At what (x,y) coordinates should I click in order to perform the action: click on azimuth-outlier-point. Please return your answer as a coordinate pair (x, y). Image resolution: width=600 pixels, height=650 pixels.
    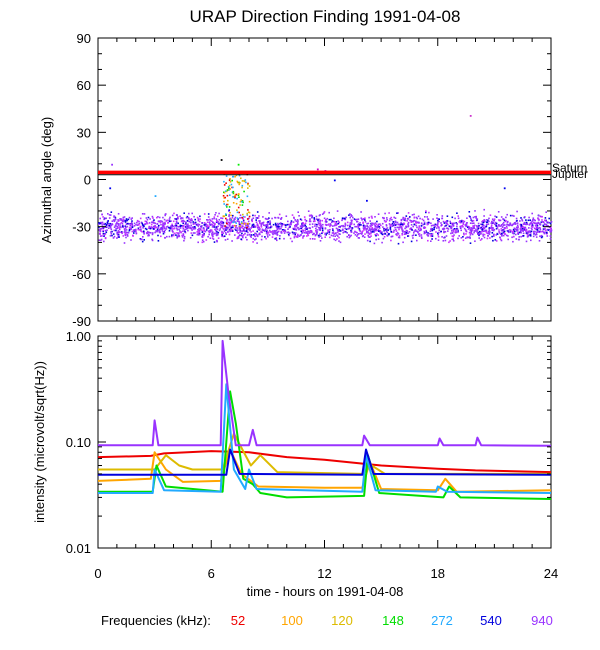
    Looking at the image, I should click on (504, 188).